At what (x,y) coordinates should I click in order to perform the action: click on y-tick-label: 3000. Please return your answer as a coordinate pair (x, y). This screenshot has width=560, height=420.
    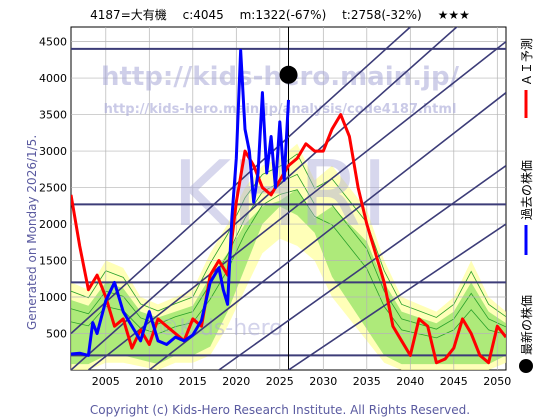
    Looking at the image, I should click on (53, 151).